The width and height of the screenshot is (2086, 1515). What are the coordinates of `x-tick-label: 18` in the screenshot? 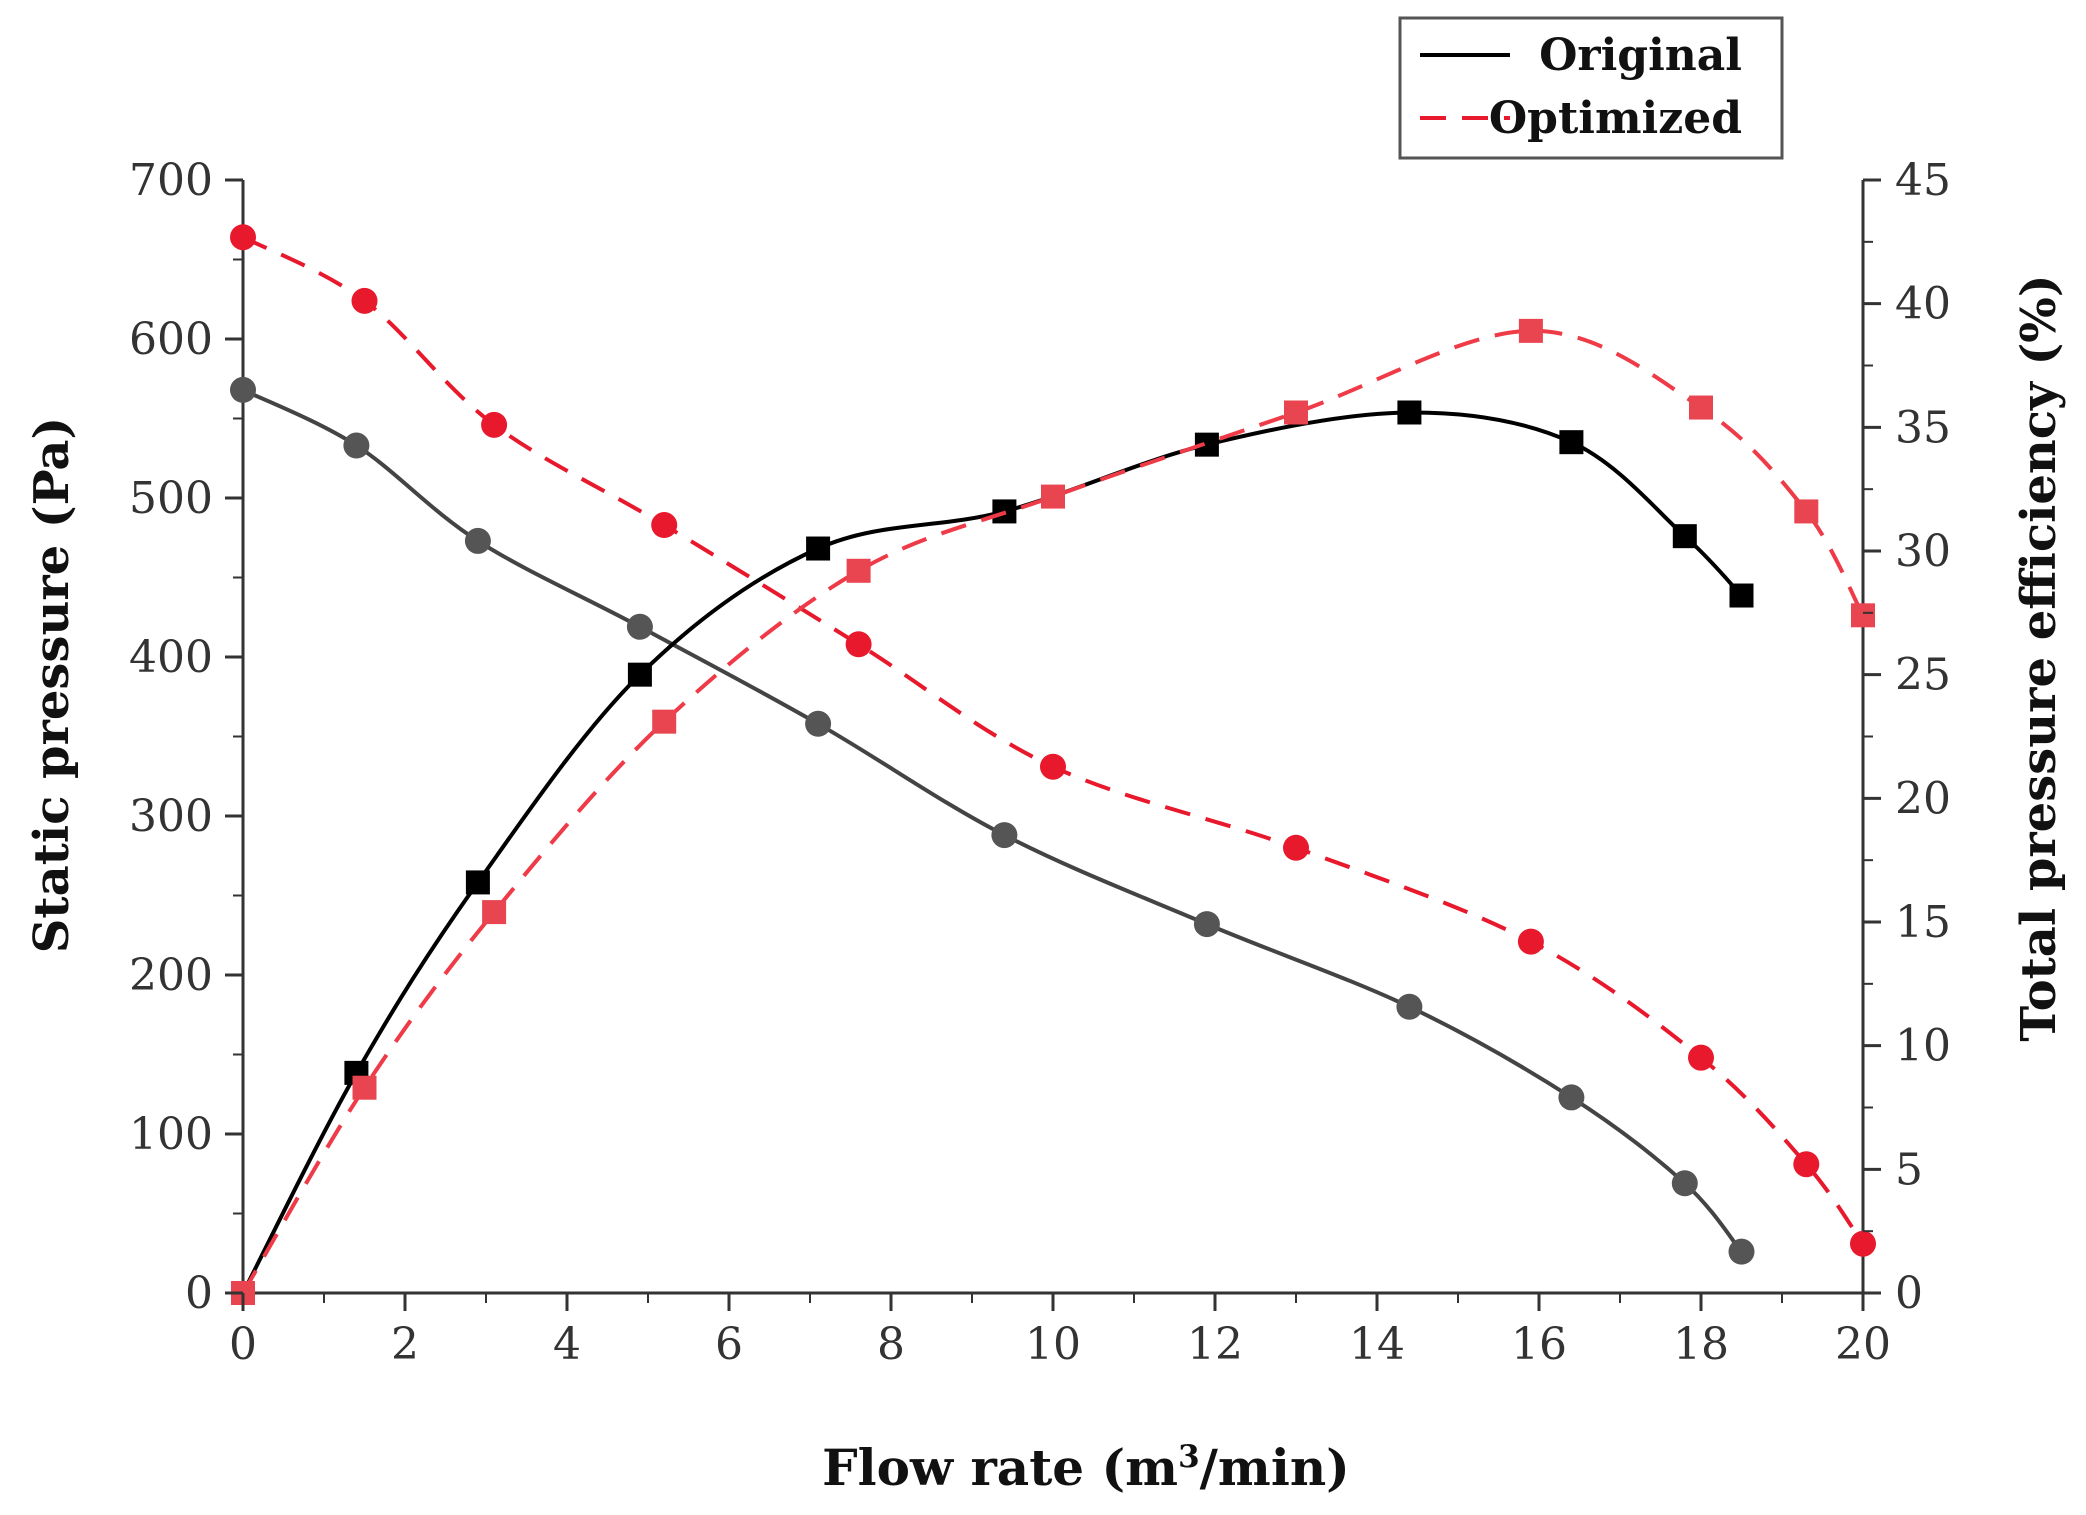 It's located at (1701, 1344).